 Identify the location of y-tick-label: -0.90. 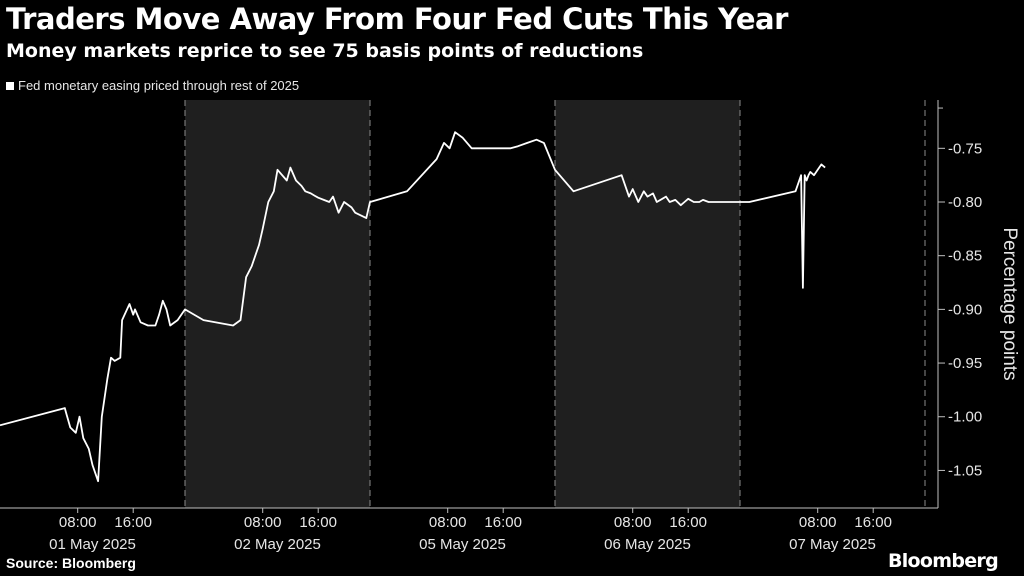
(965, 309).